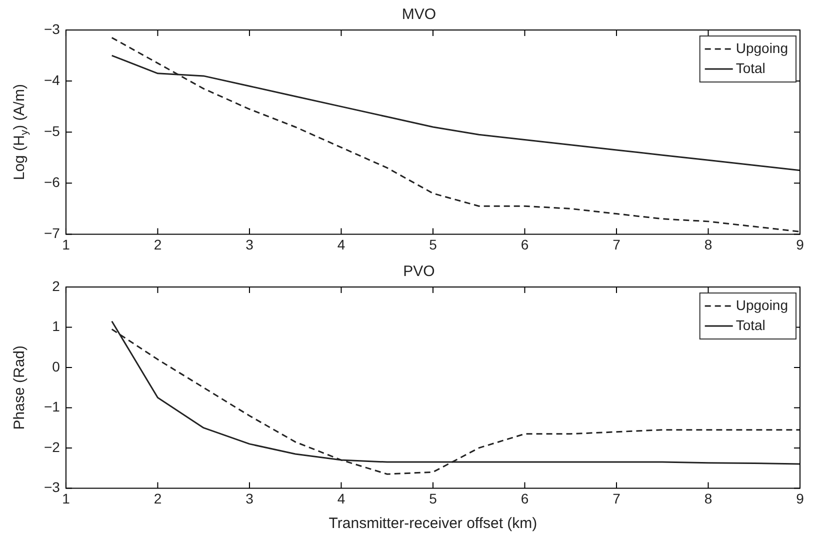 Image resolution: width=814 pixels, height=537 pixels. I want to click on y-tick-label: −5, so click(52, 130).